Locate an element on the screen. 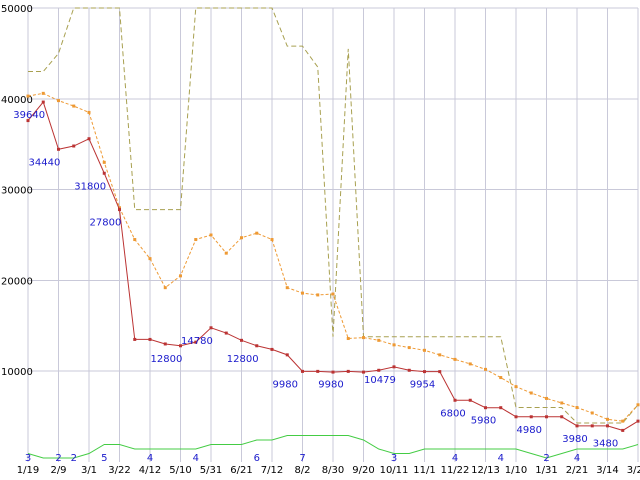  x-tick-label: 11/22 is located at coordinates (455, 470).